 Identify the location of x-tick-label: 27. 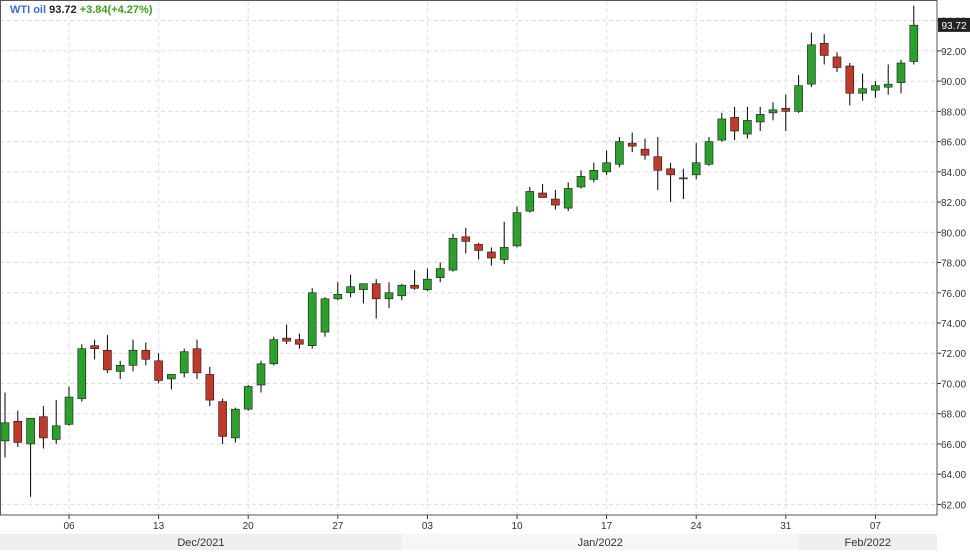
(338, 526).